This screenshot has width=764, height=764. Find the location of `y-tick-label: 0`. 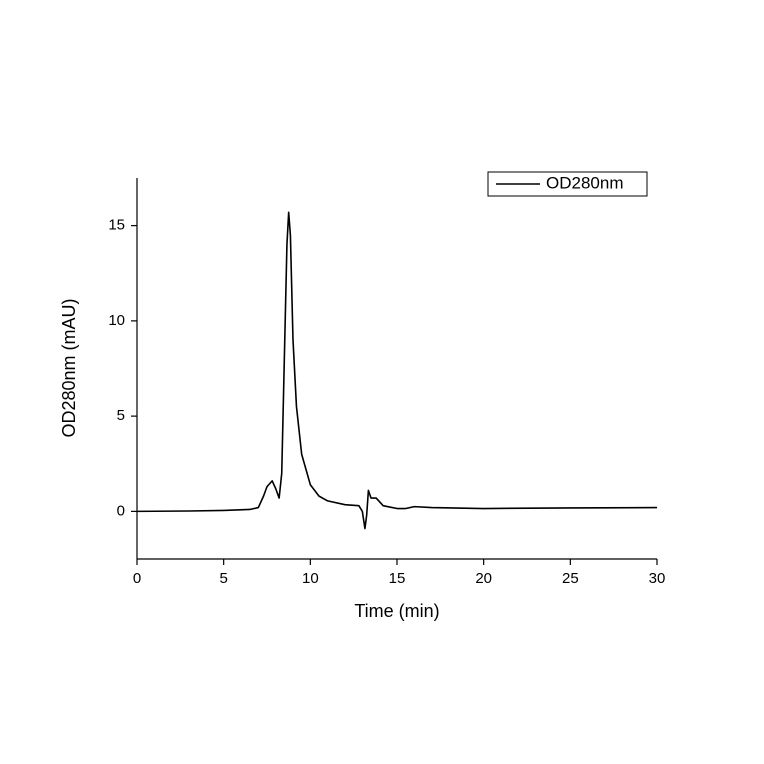

y-tick-label: 0 is located at coordinates (121, 510).